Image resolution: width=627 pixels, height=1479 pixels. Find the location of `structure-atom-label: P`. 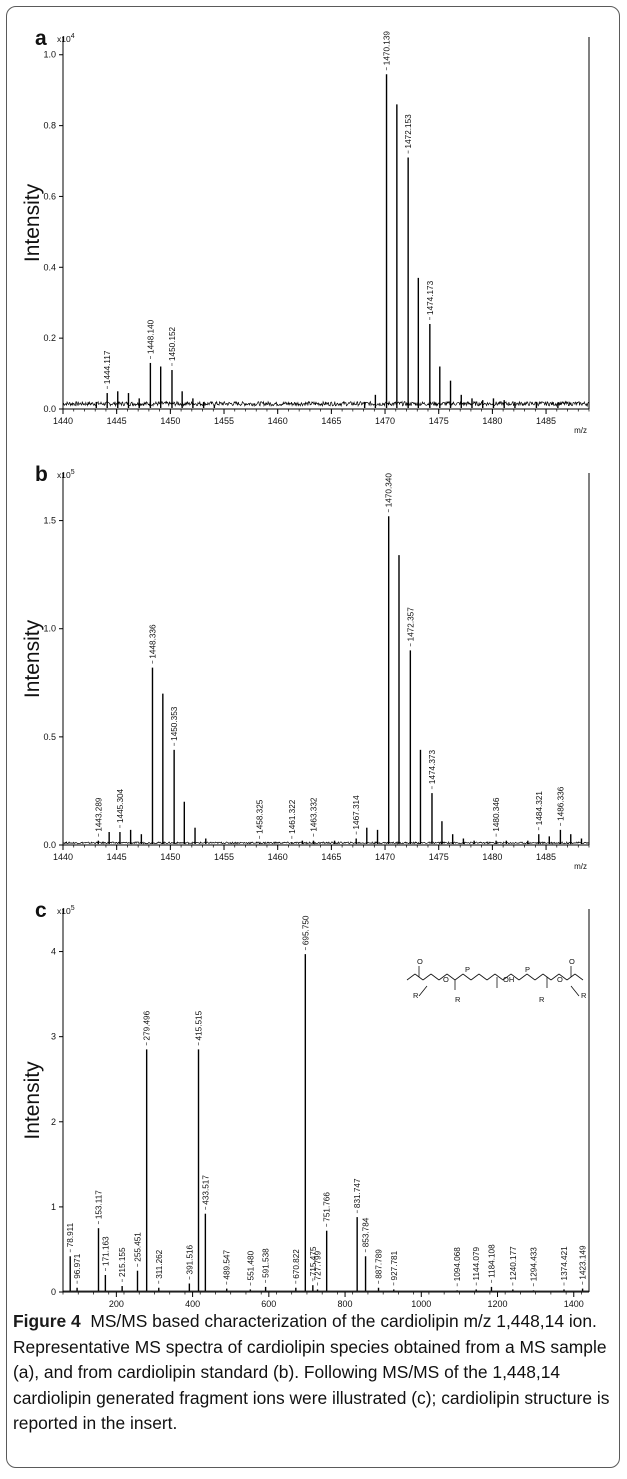

structure-atom-label: P is located at coordinates (527, 969).